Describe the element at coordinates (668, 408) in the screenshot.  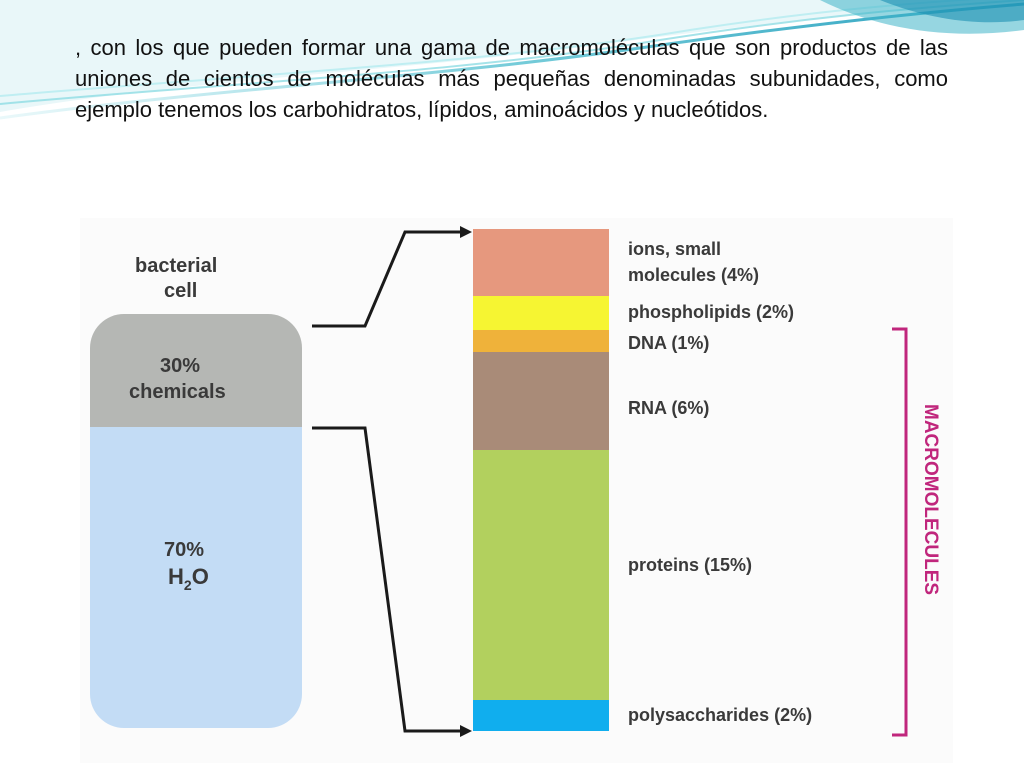
I see `component-label-3: RNA (6%)` at that location.